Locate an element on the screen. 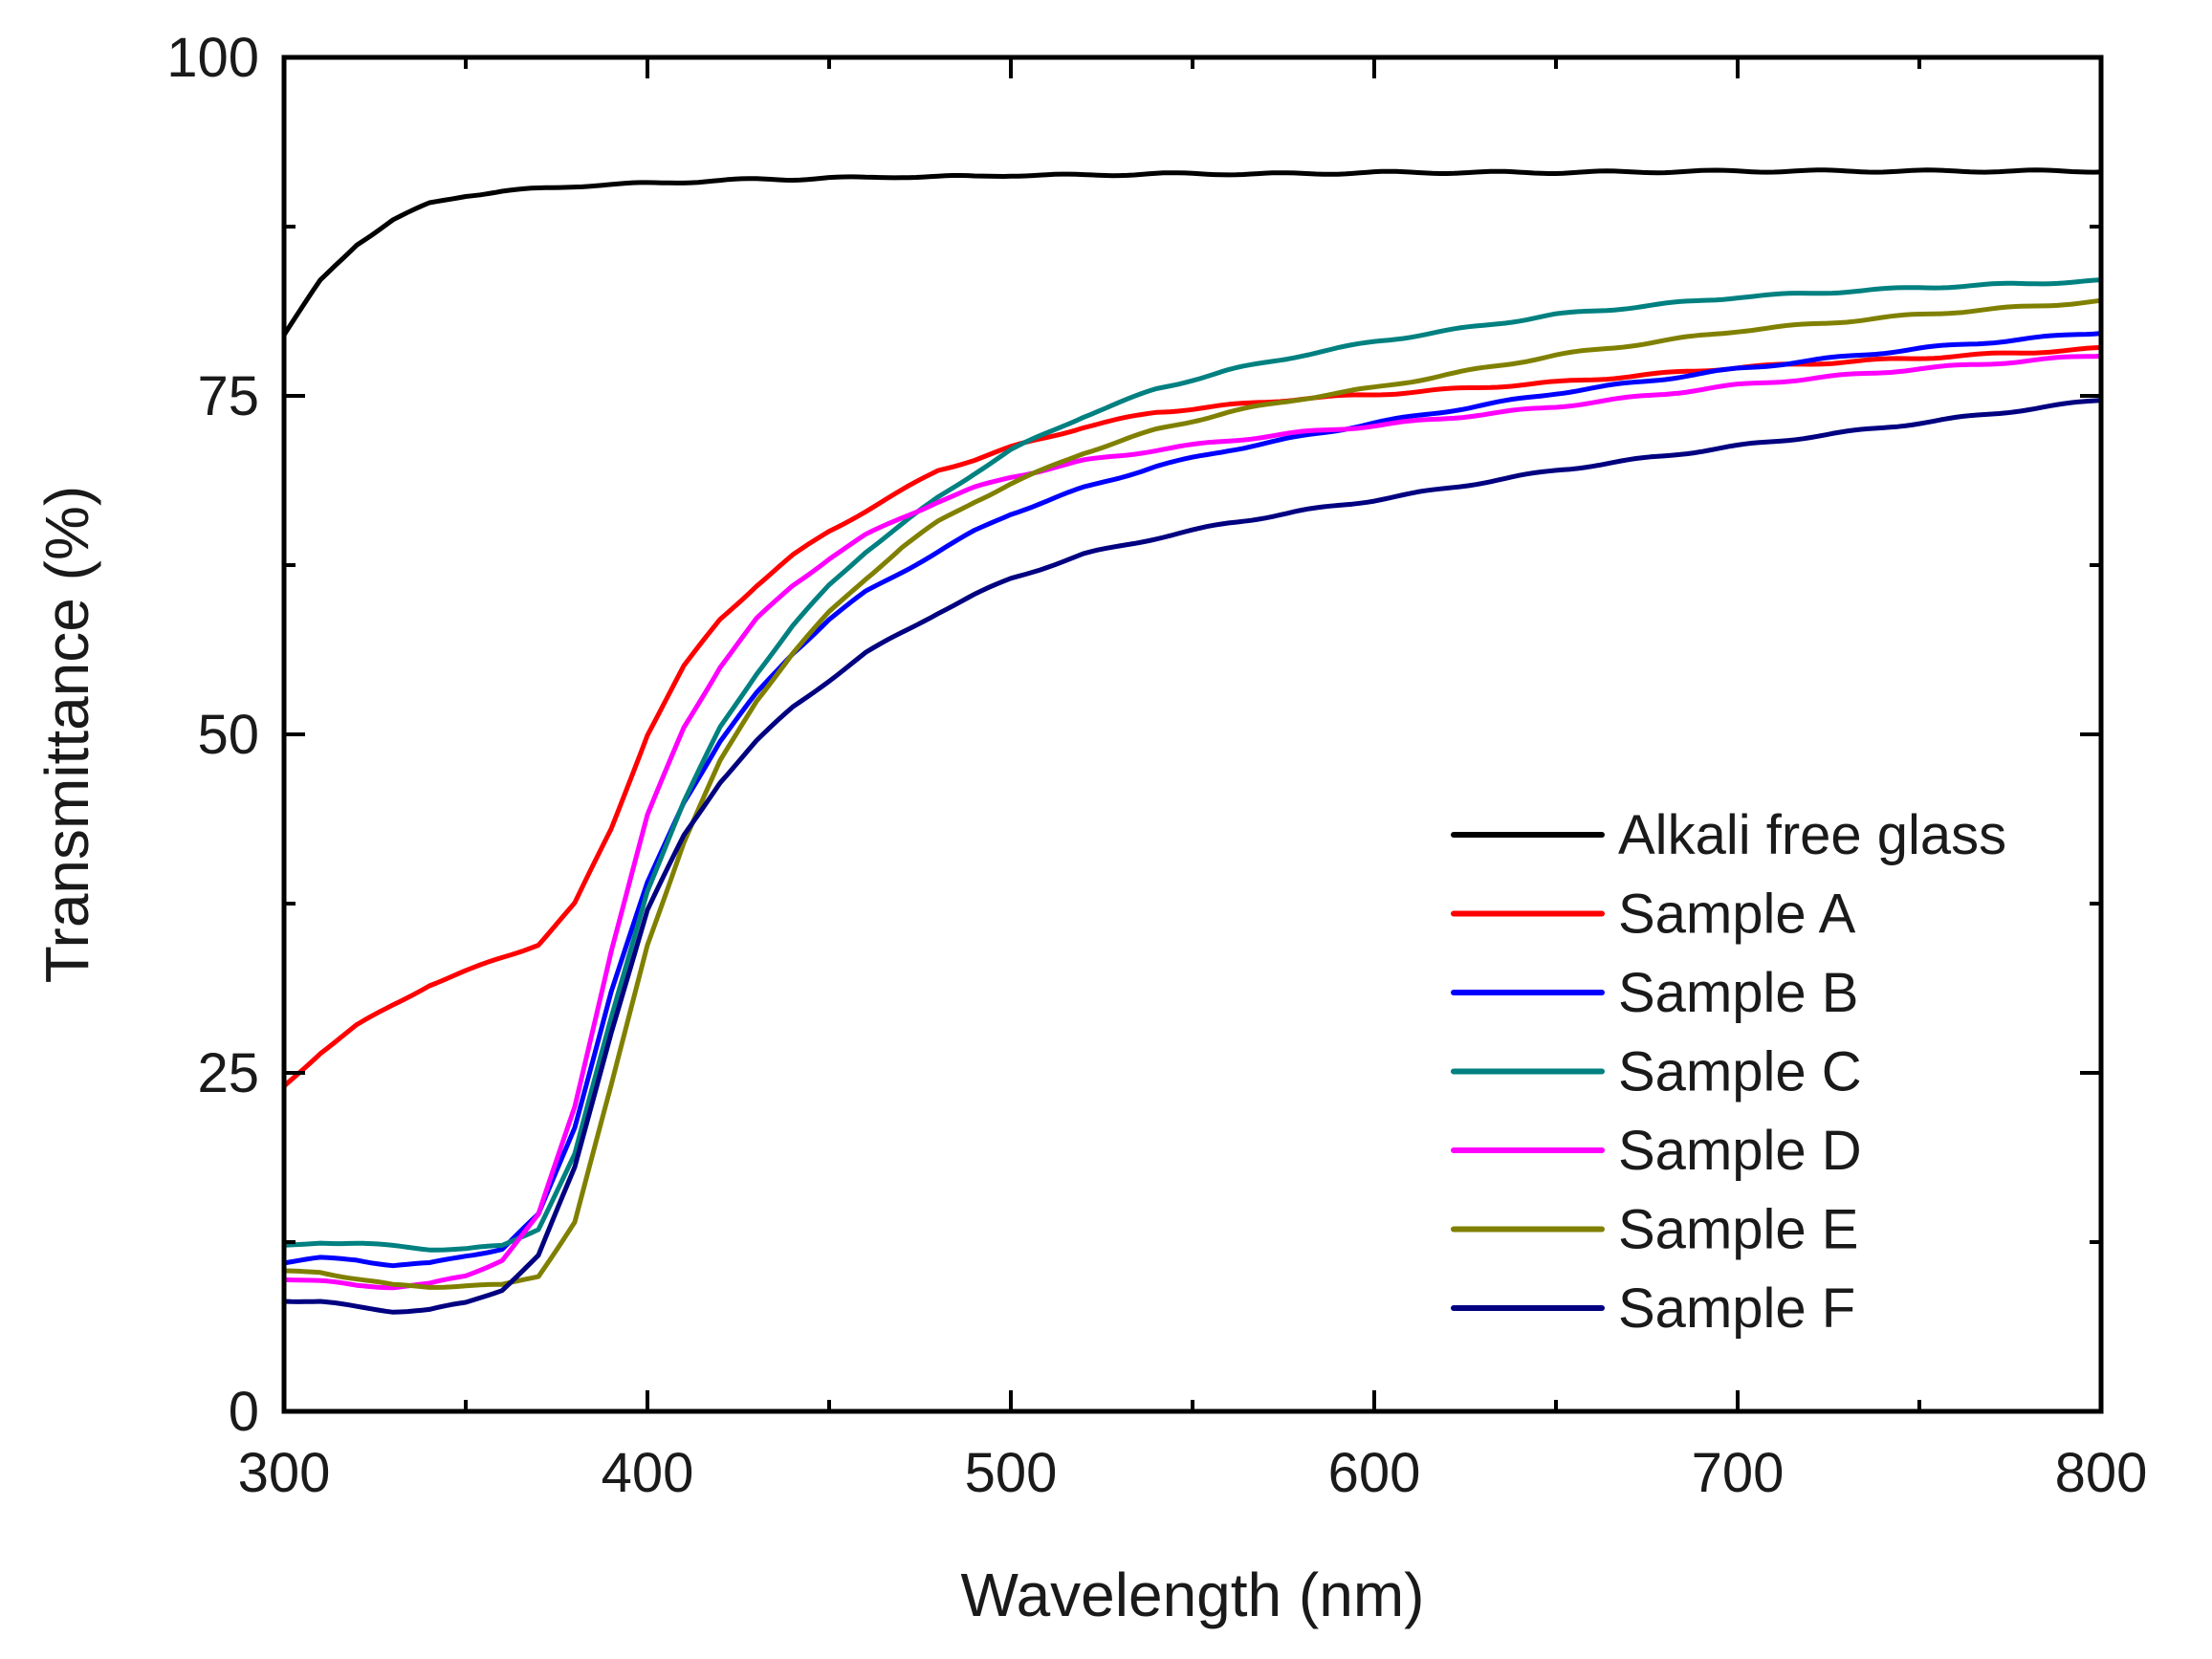 This screenshot has height=1659, width=2212. legend-item: Sample A is located at coordinates (1653, 915).